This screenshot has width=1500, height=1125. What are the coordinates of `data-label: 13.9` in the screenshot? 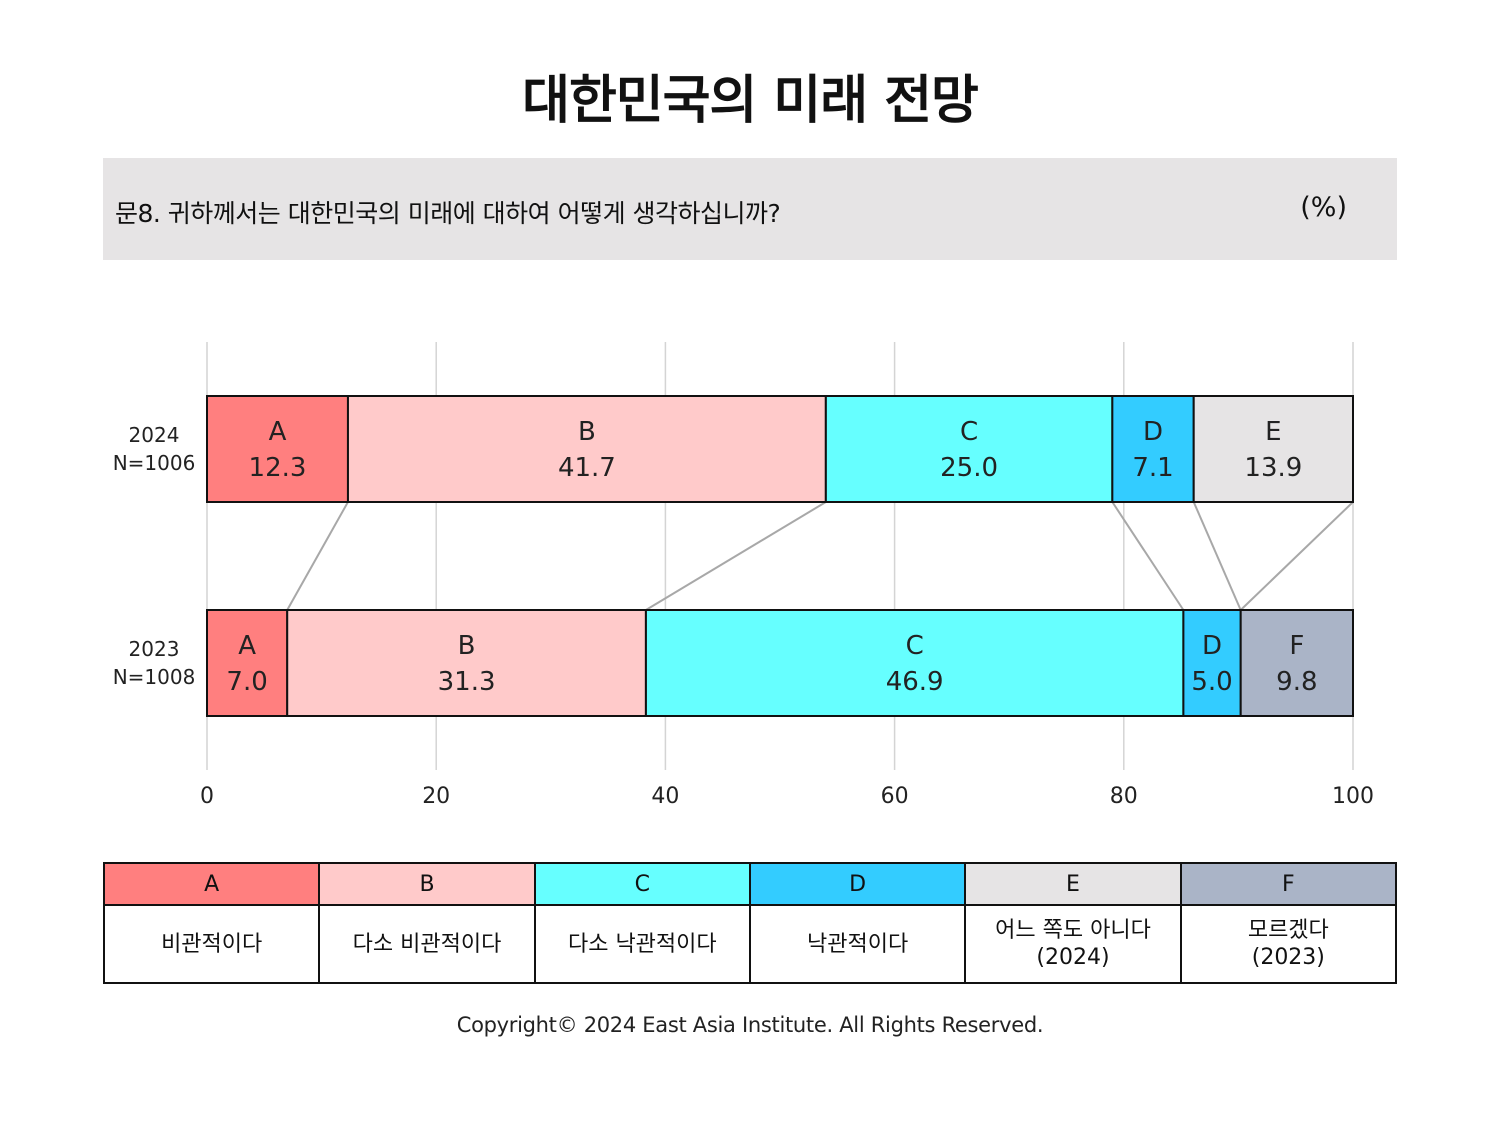 It's located at (1273, 468).